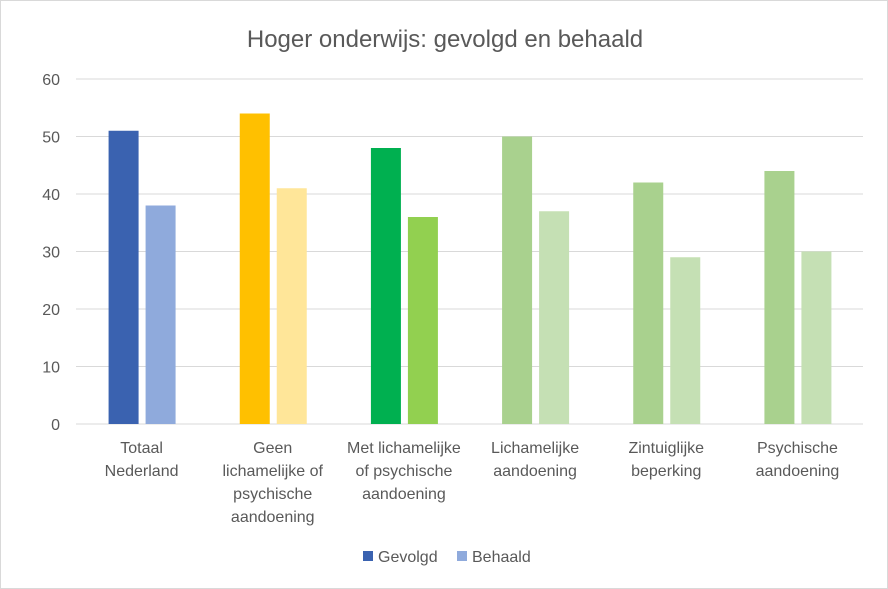 The width and height of the screenshot is (888, 589). I want to click on legend-label-behaald: Behaald, so click(501, 557).